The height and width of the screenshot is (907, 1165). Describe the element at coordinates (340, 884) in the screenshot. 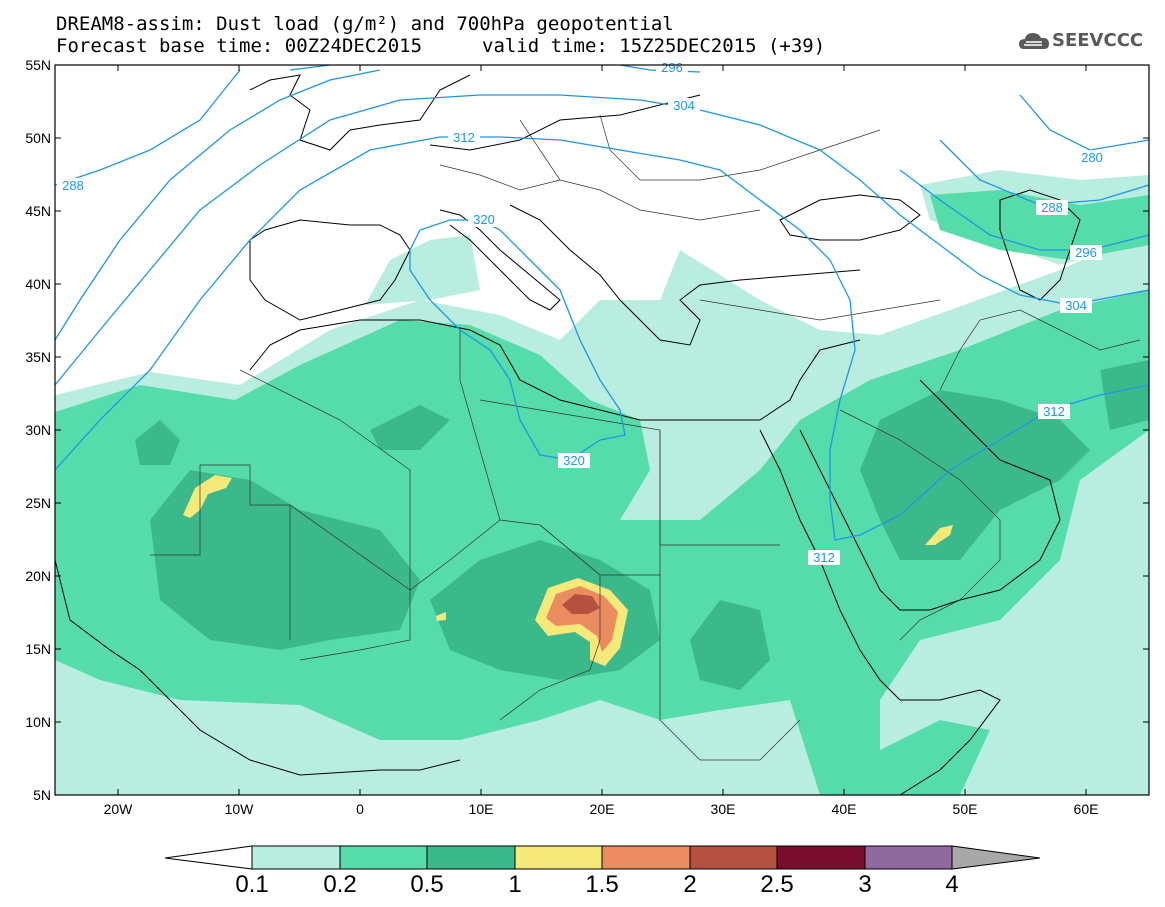

I see `colorbar-level-label: 0.2` at that location.